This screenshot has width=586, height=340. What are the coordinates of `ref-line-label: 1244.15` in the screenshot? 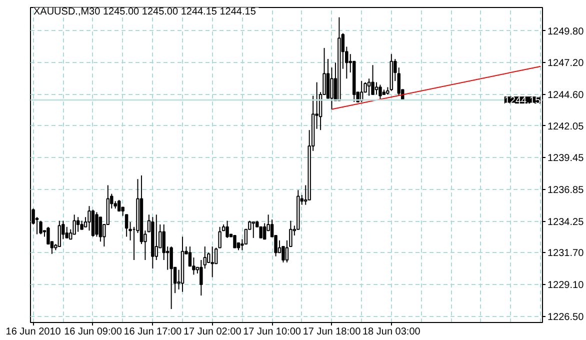 It's located at (522, 101).